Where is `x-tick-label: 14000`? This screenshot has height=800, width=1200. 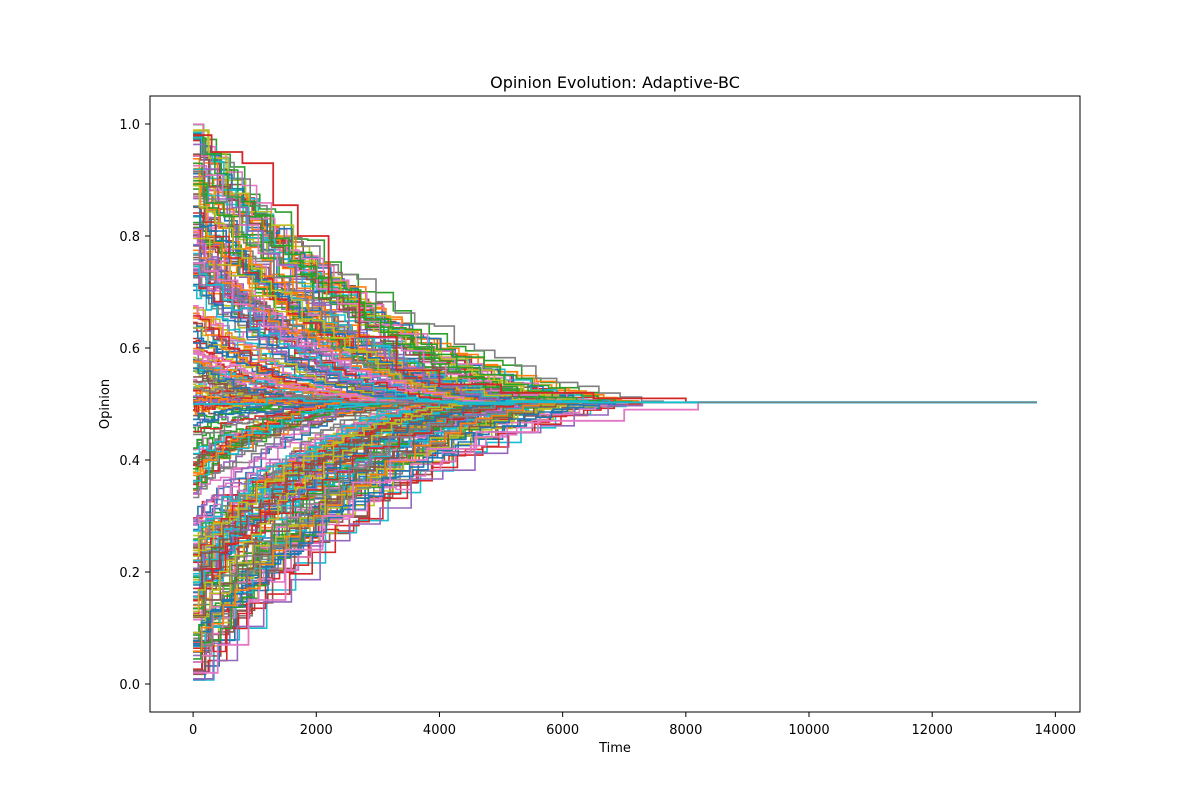 x-tick-label: 14000 is located at coordinates (1055, 730).